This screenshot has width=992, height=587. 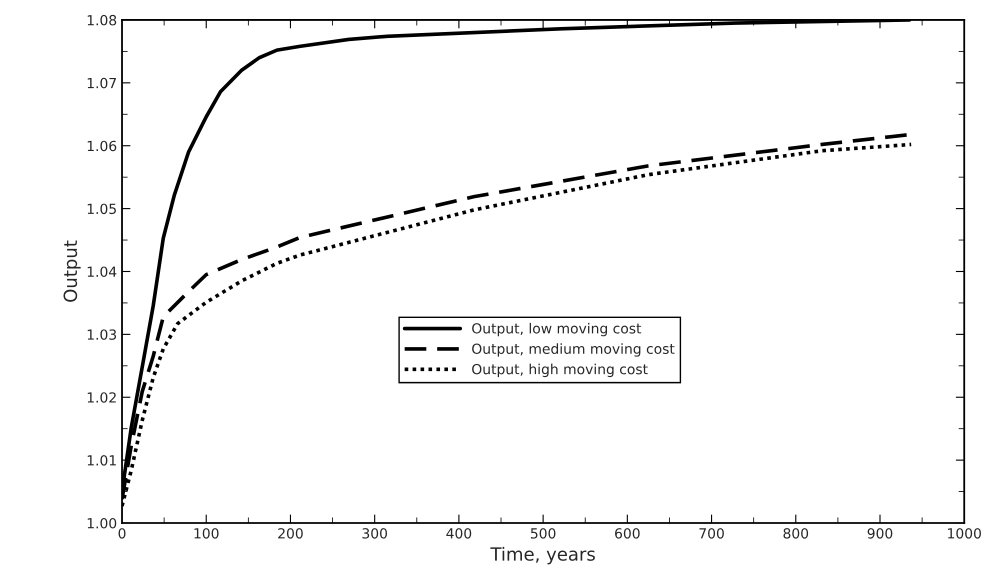 I want to click on x-tick-label: 500, so click(x=543, y=533).